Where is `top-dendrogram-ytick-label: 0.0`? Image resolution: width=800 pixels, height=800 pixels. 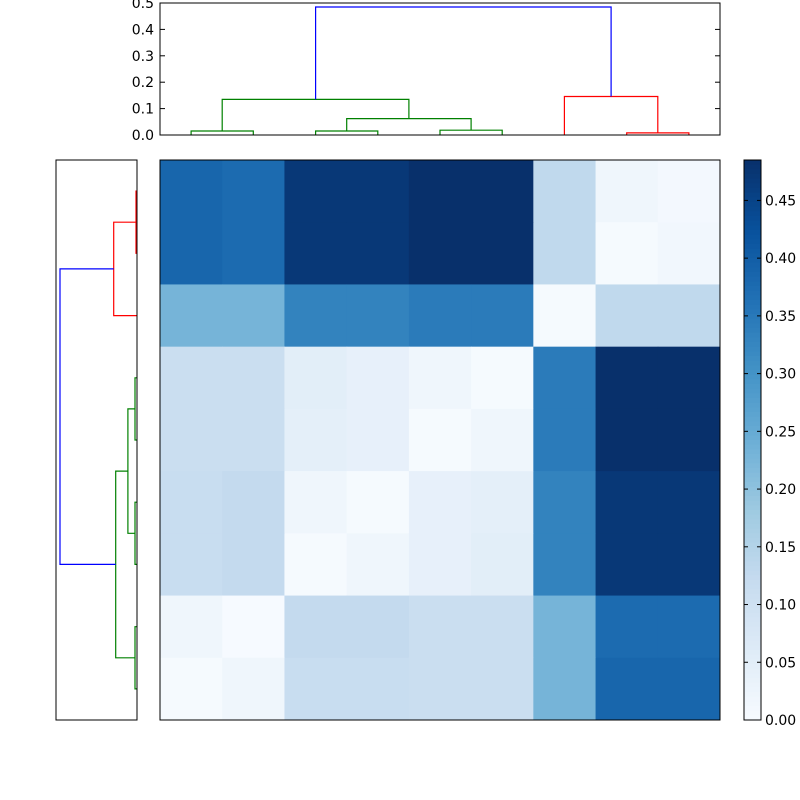 top-dendrogram-ytick-label: 0.0 is located at coordinates (143, 136).